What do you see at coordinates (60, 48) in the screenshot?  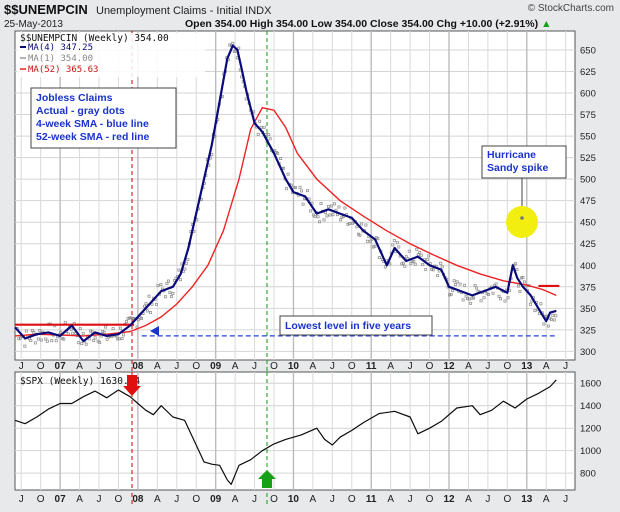 I see `legend-ma4: MA(4) 347.25` at bounding box center [60, 48].